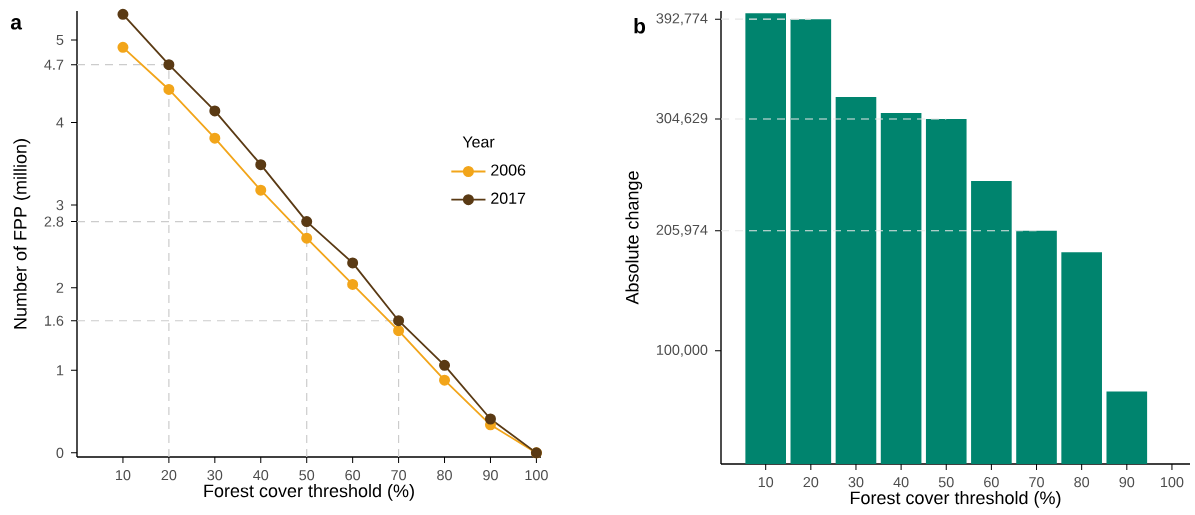  Describe the element at coordinates (60, 122) in the screenshot. I see `y-tick-label: 4` at that location.